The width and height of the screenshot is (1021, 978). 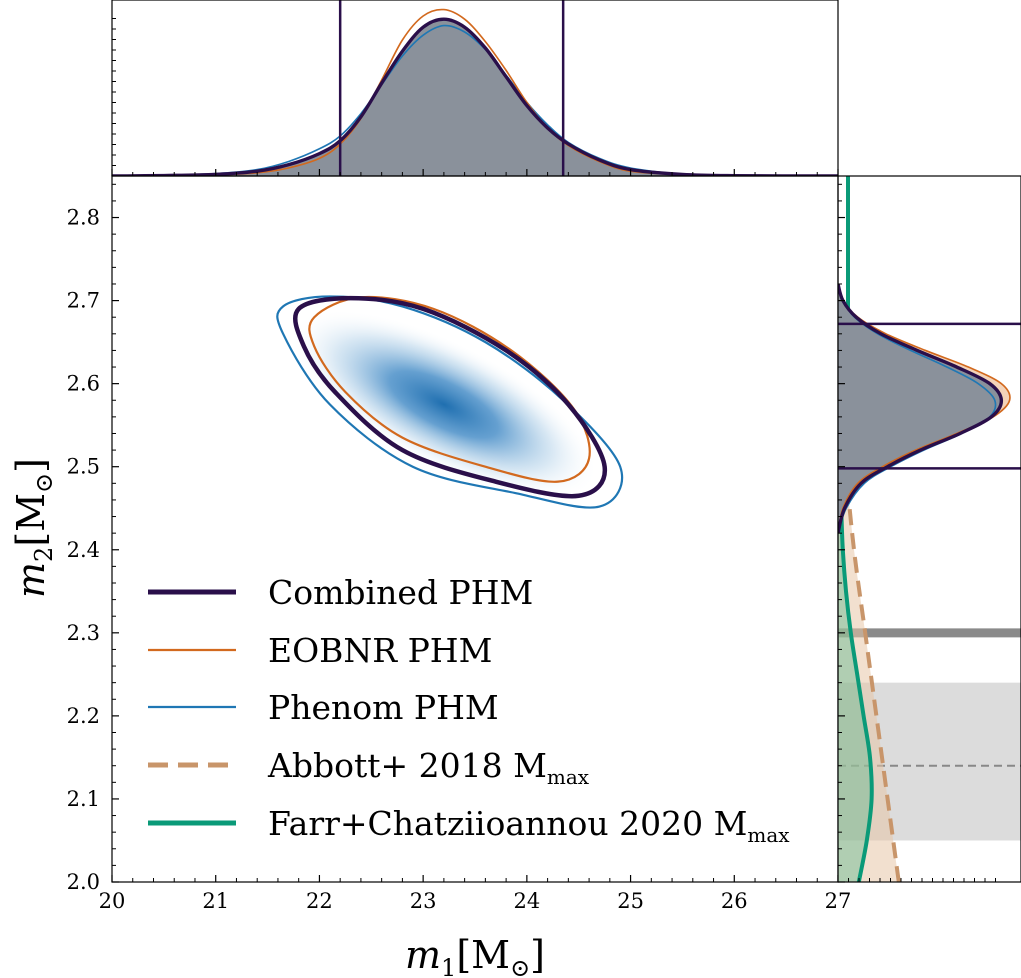 I want to click on farr-curve, so click(x=856, y=674).